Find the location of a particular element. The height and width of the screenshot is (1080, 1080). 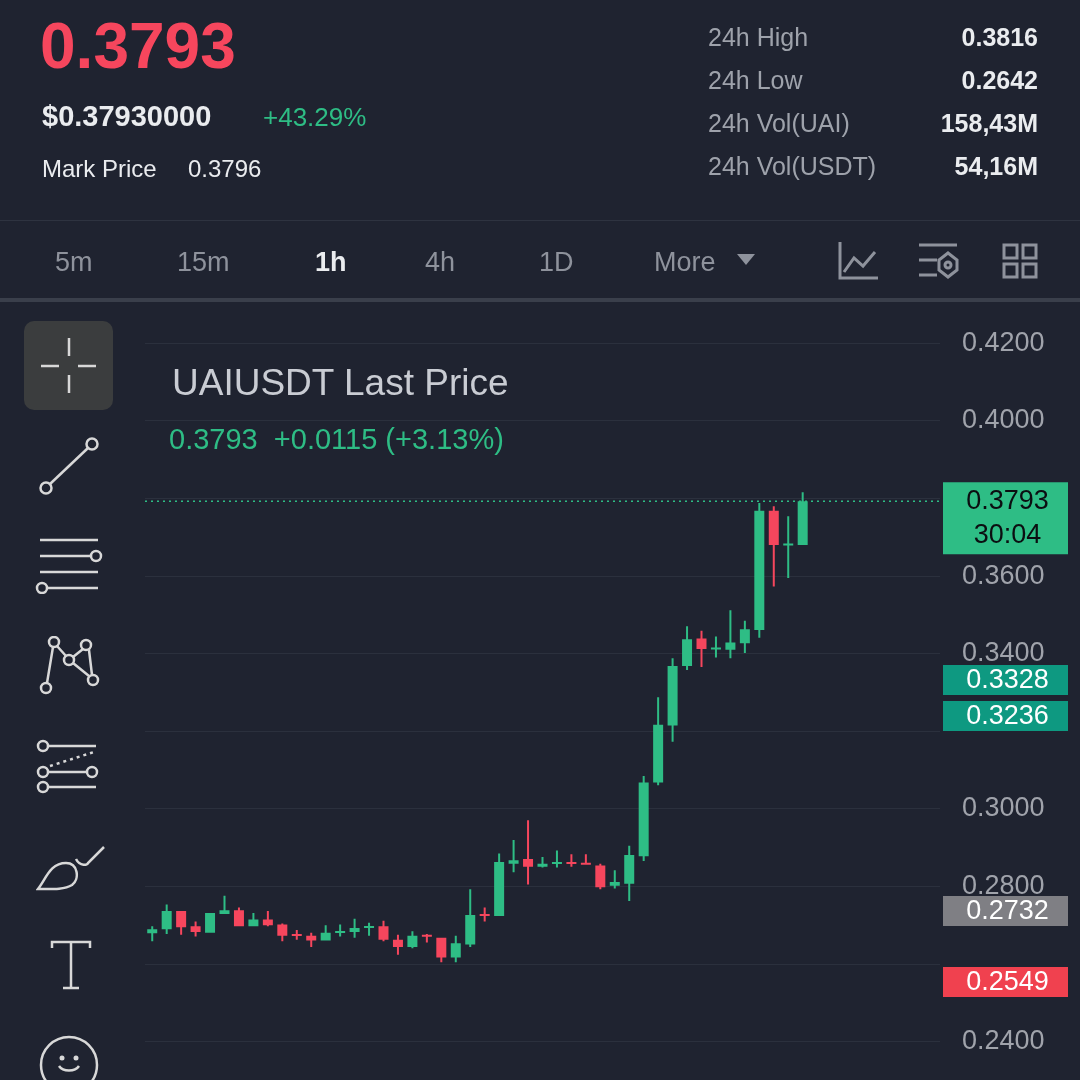

text: 1D is located at coordinates (556, 262).